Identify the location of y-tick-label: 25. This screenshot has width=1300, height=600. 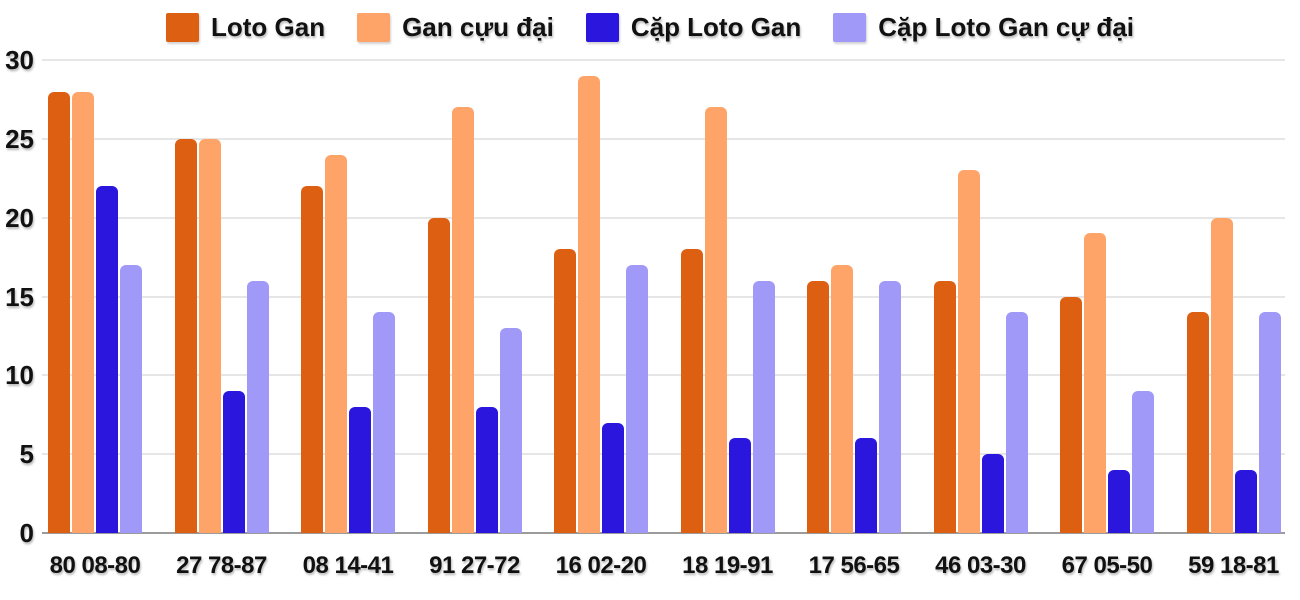
(19, 138).